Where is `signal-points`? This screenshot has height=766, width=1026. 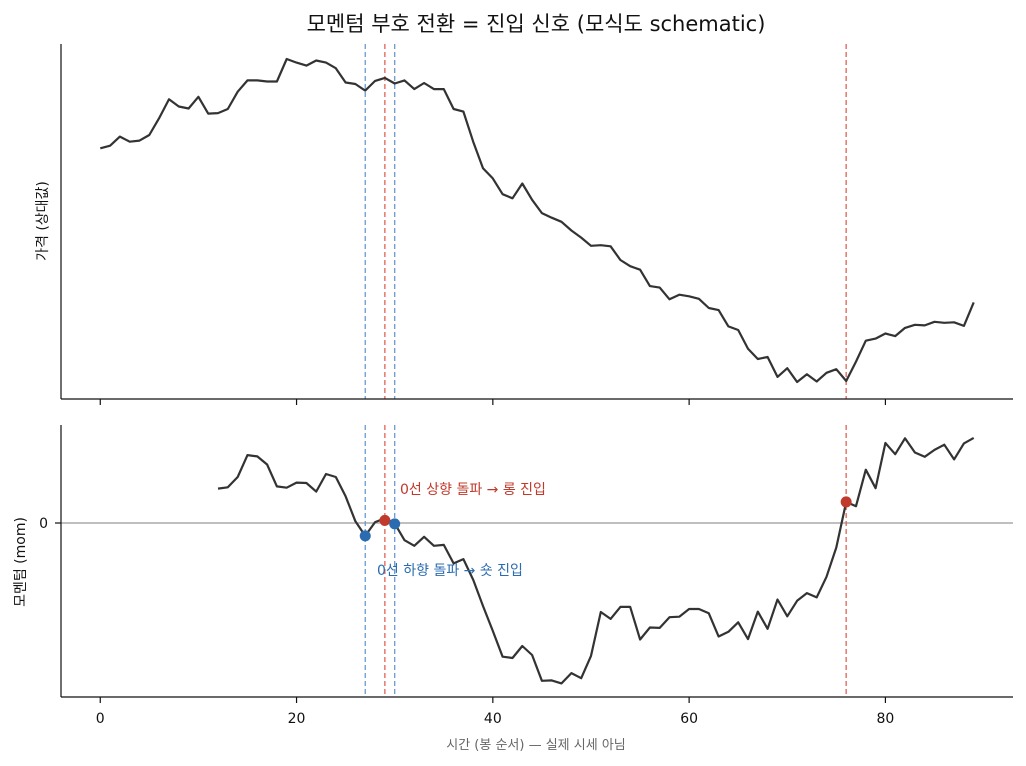
signal-points is located at coordinates (605, 519).